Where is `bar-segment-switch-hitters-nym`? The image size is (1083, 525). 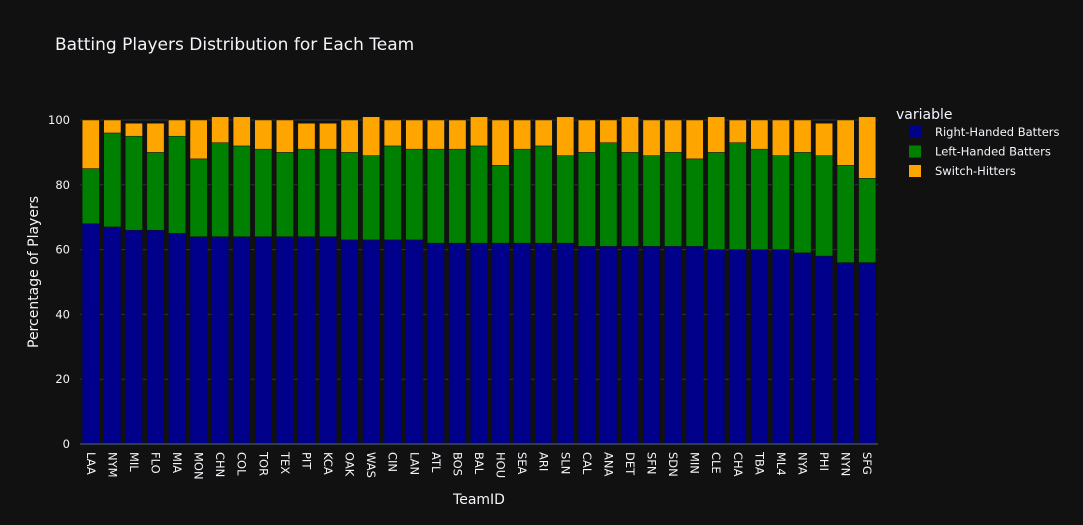 bar-segment-switch-hitters-nym is located at coordinates (112, 126).